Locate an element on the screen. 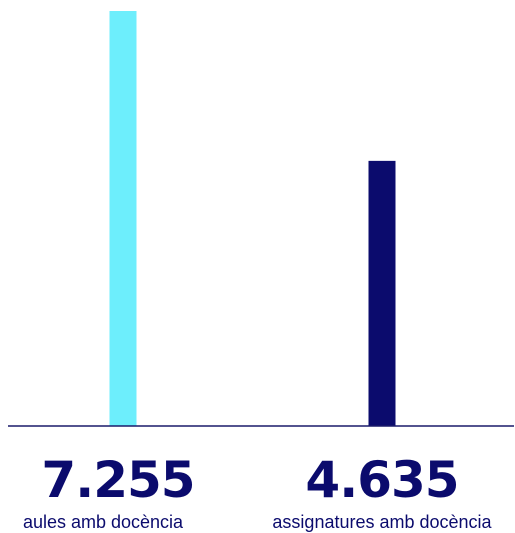  value-label-aules: 7.255 is located at coordinates (117, 480).